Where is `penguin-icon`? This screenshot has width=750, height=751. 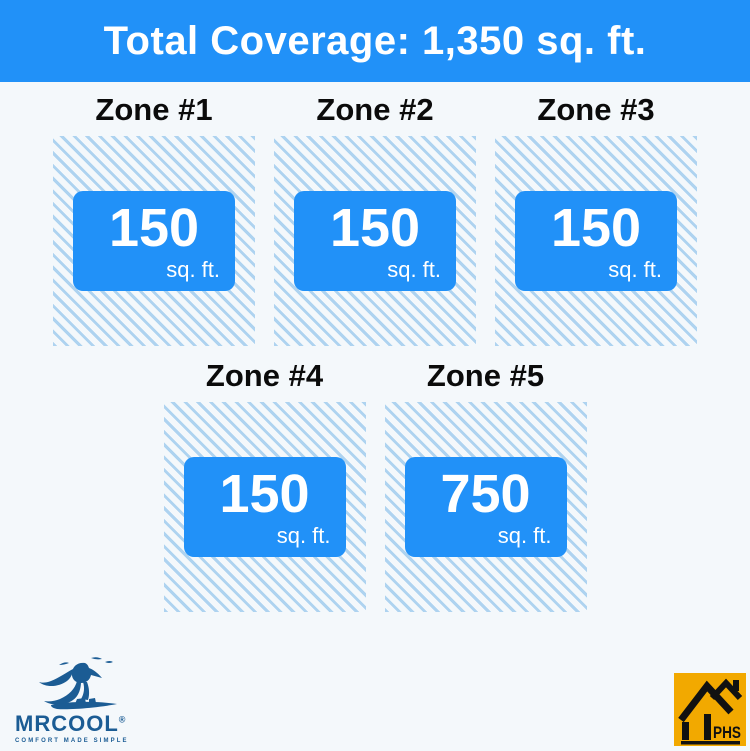 penguin-icon is located at coordinates (78, 683).